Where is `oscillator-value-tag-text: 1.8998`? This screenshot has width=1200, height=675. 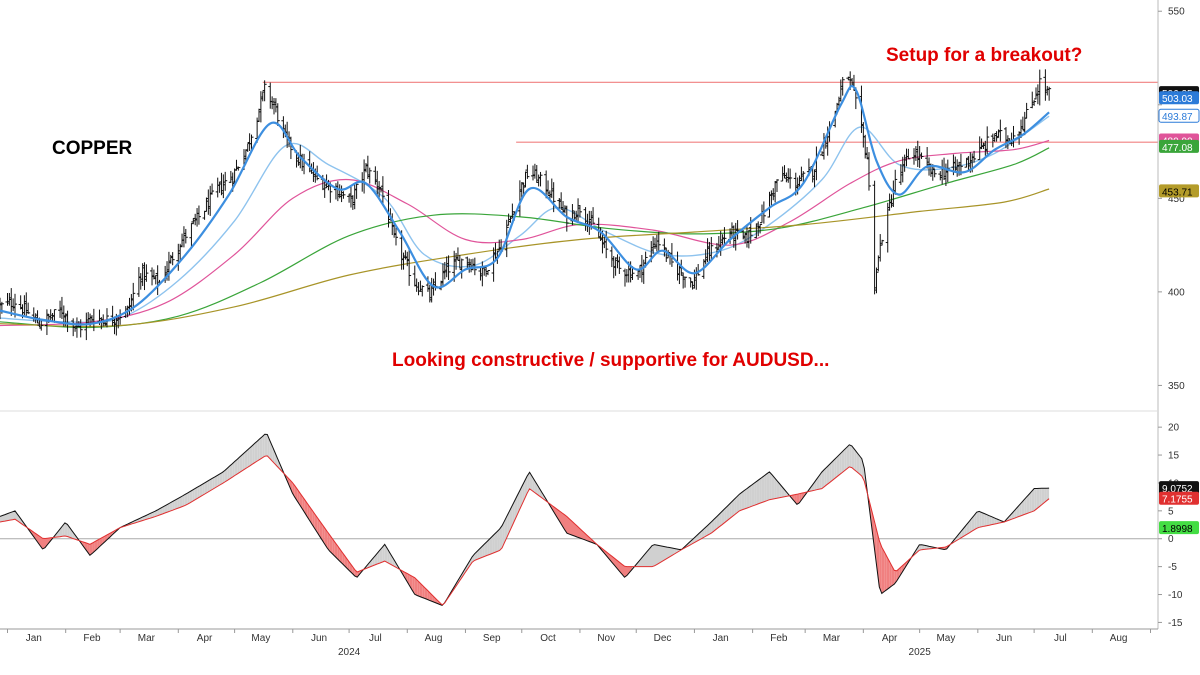 oscillator-value-tag-text: 1.8998 is located at coordinates (1177, 529).